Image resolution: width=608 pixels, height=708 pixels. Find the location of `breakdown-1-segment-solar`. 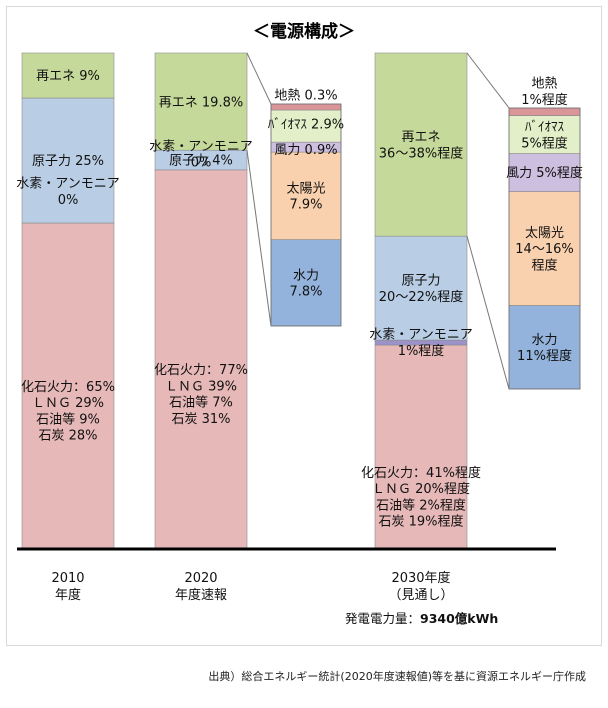

breakdown-1-segment-solar is located at coordinates (306, 195).